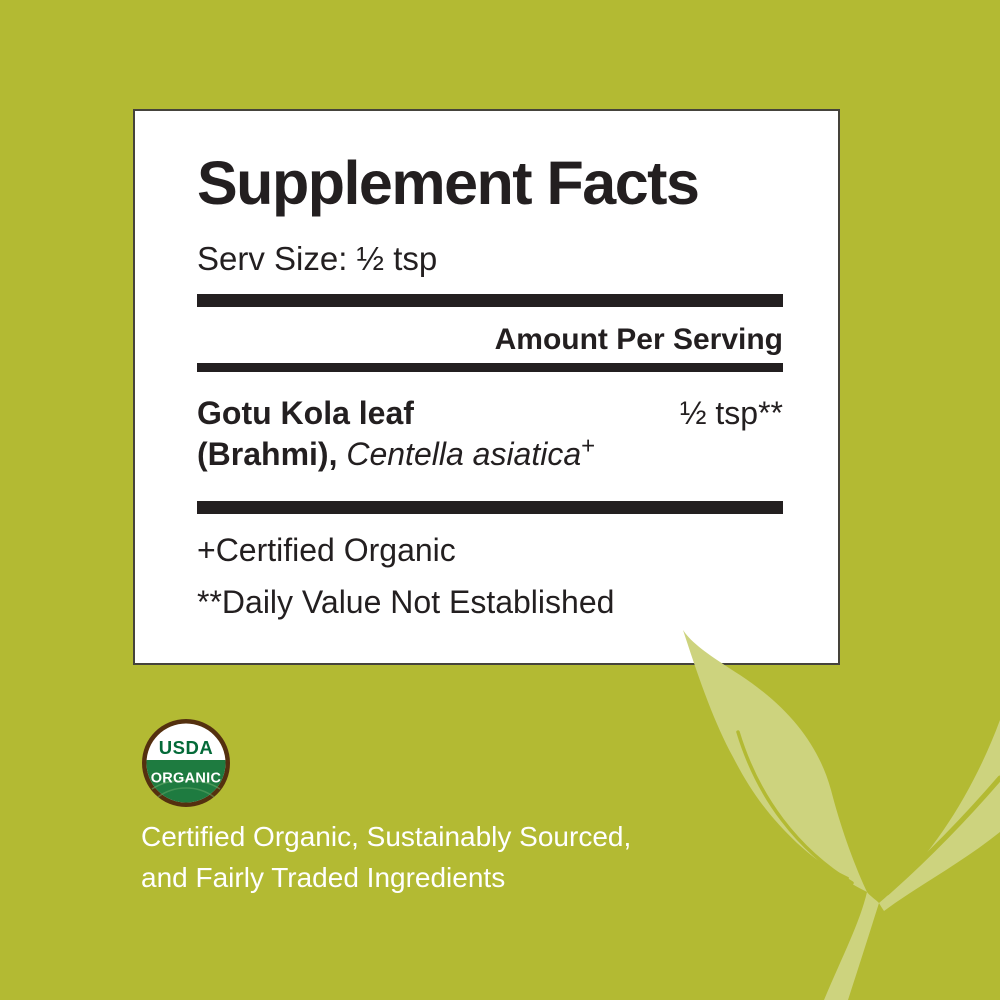  I want to click on daily-value-symbol: **, so click(770, 412).